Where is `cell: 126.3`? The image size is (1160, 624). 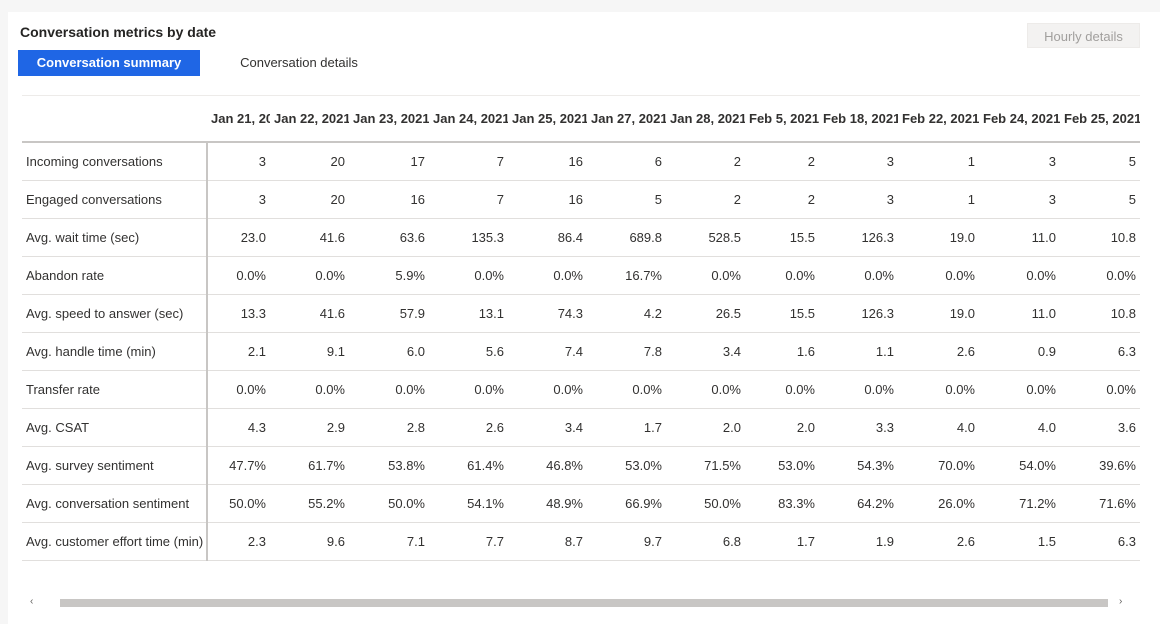
cell: 126.3 is located at coordinates (858, 237).